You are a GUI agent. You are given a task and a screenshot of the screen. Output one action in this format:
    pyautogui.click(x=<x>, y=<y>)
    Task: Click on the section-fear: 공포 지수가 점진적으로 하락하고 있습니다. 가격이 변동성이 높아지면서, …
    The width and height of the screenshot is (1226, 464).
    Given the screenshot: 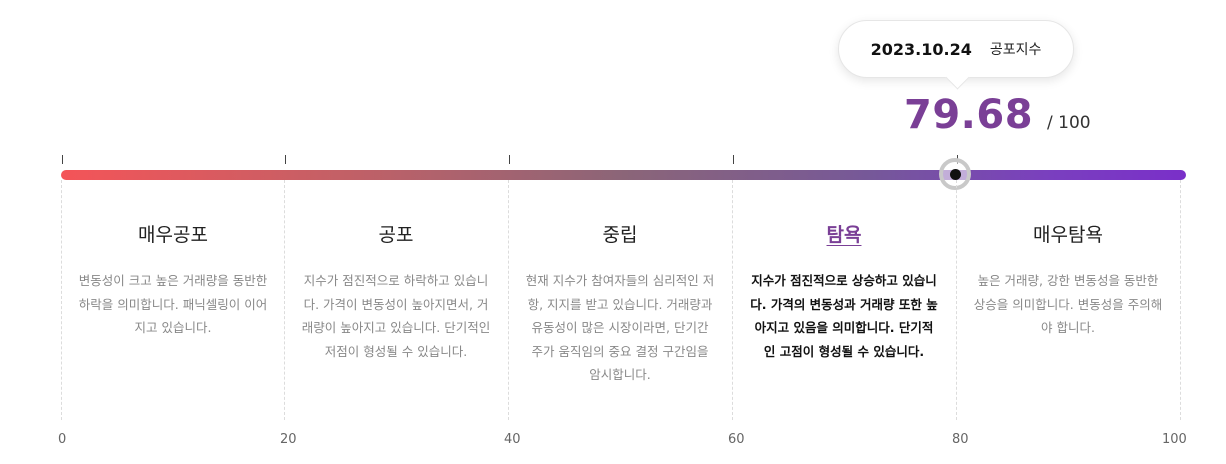 What is the action you would take?
    pyautogui.click(x=396, y=291)
    